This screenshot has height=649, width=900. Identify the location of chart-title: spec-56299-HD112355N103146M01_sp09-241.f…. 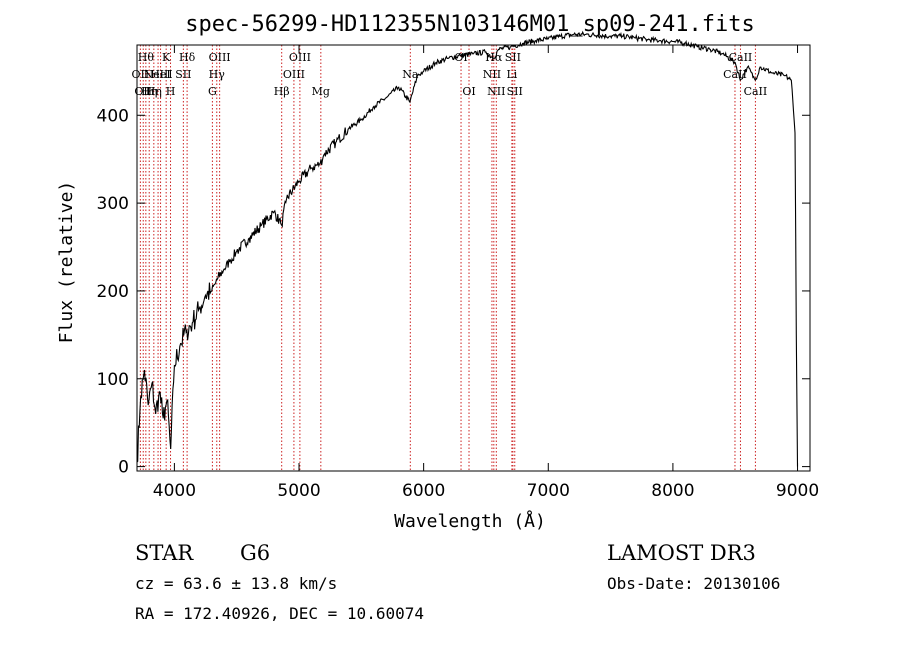
(470, 24).